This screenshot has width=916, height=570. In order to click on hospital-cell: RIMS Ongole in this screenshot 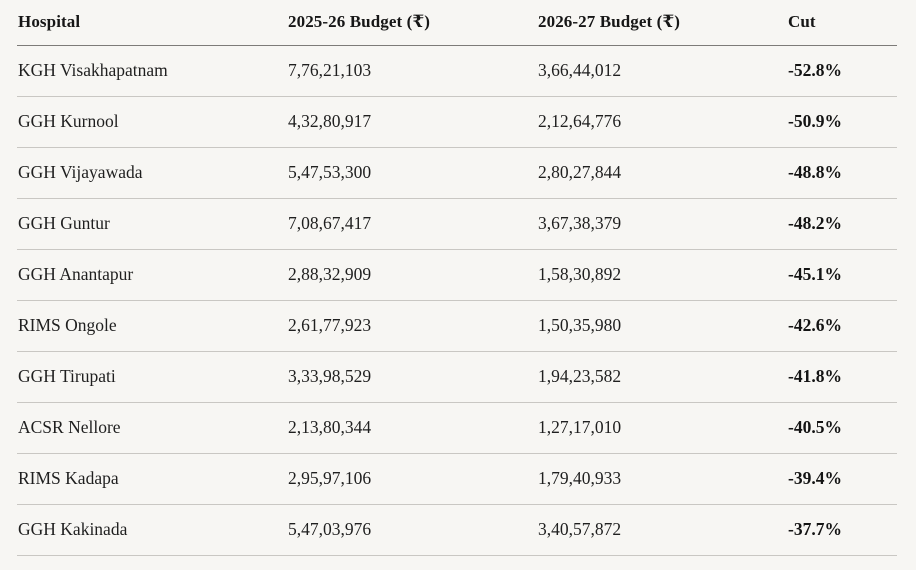, I will do `click(152, 326)`.